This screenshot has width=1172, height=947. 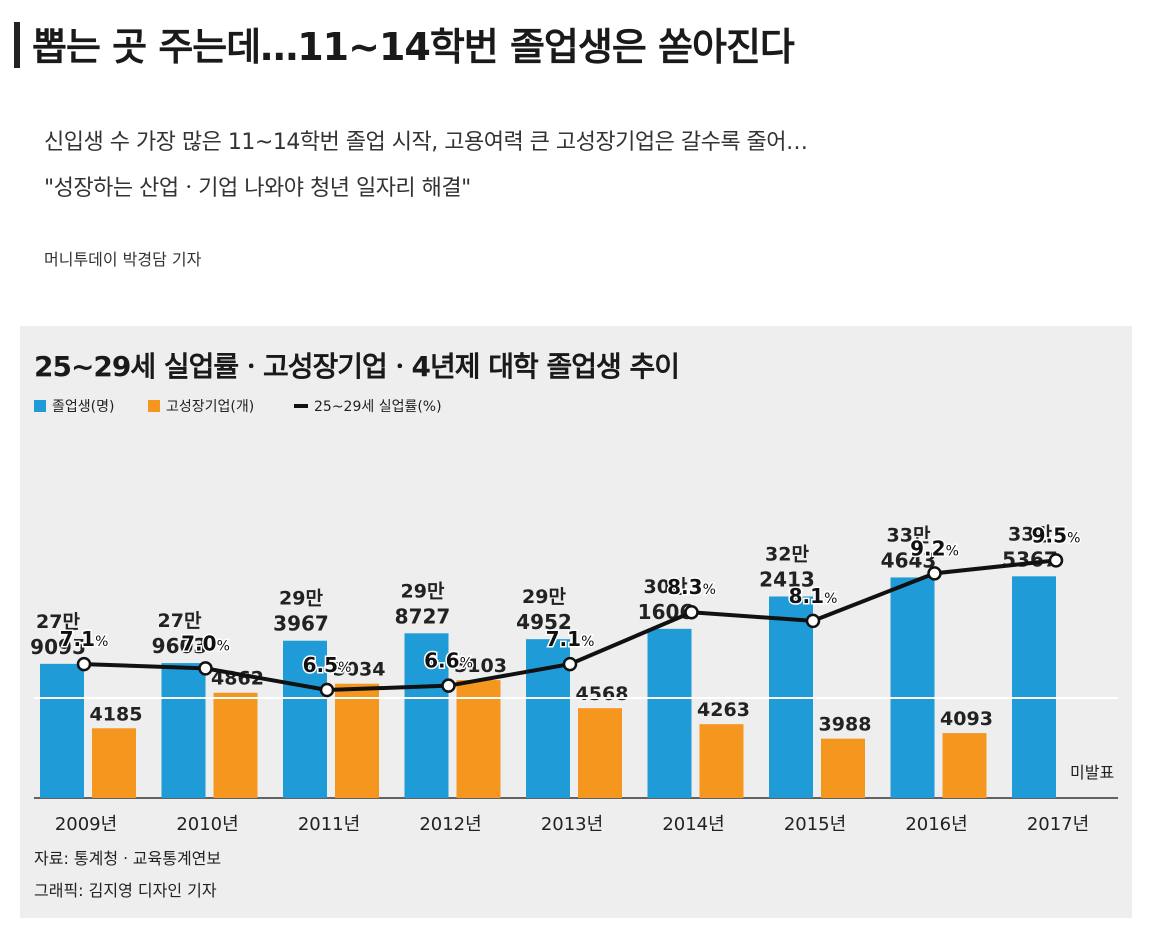 What do you see at coordinates (450, 824) in the screenshot?
I see `x-tick-label: 2012년` at bounding box center [450, 824].